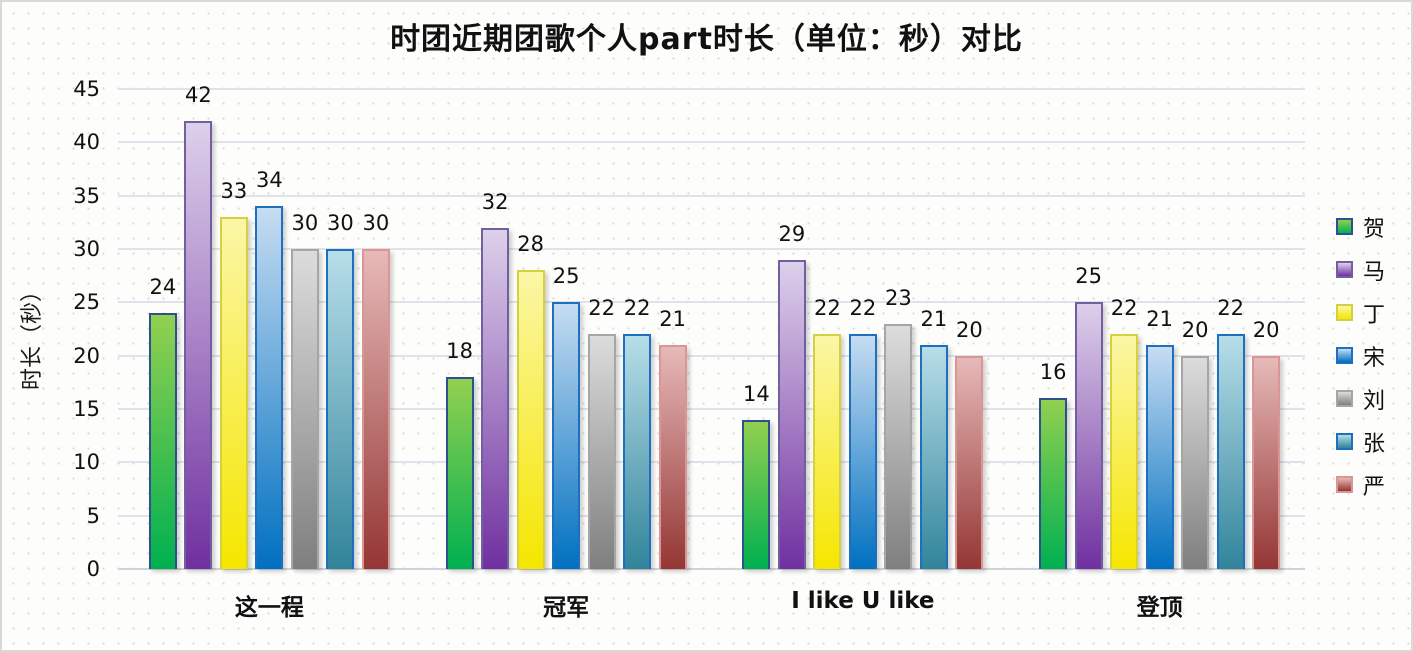  I want to click on y-tick-label: 15, so click(86, 409).